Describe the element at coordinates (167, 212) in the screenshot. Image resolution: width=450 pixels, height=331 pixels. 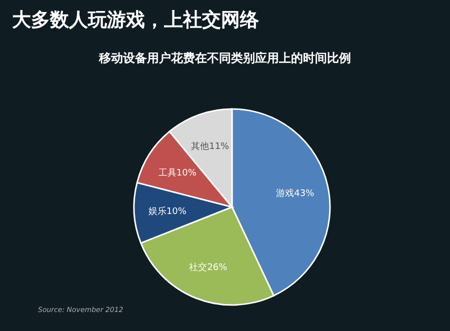
I see `slice-label: 娱乐10%` at that location.